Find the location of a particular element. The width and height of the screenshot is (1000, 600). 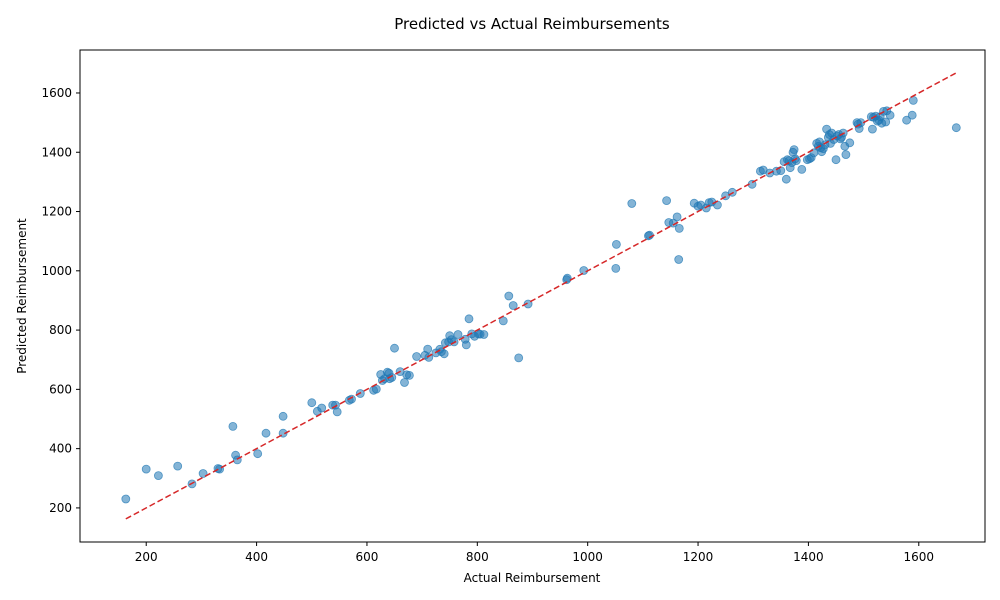

y-tick-label: 800 is located at coordinates (60, 330).